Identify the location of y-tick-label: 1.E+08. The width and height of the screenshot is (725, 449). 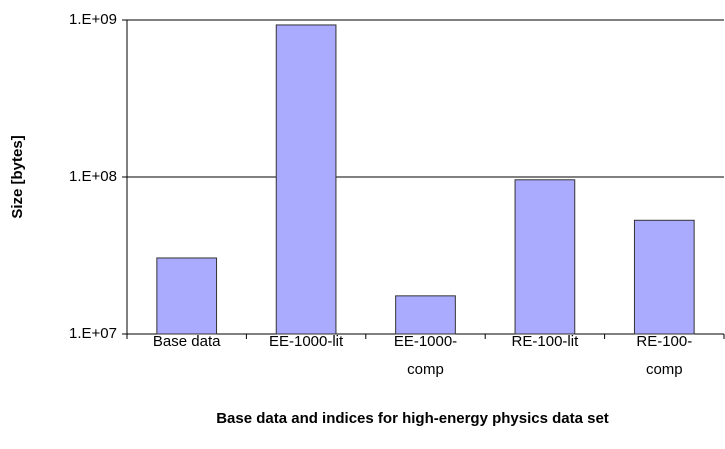
(93, 176).